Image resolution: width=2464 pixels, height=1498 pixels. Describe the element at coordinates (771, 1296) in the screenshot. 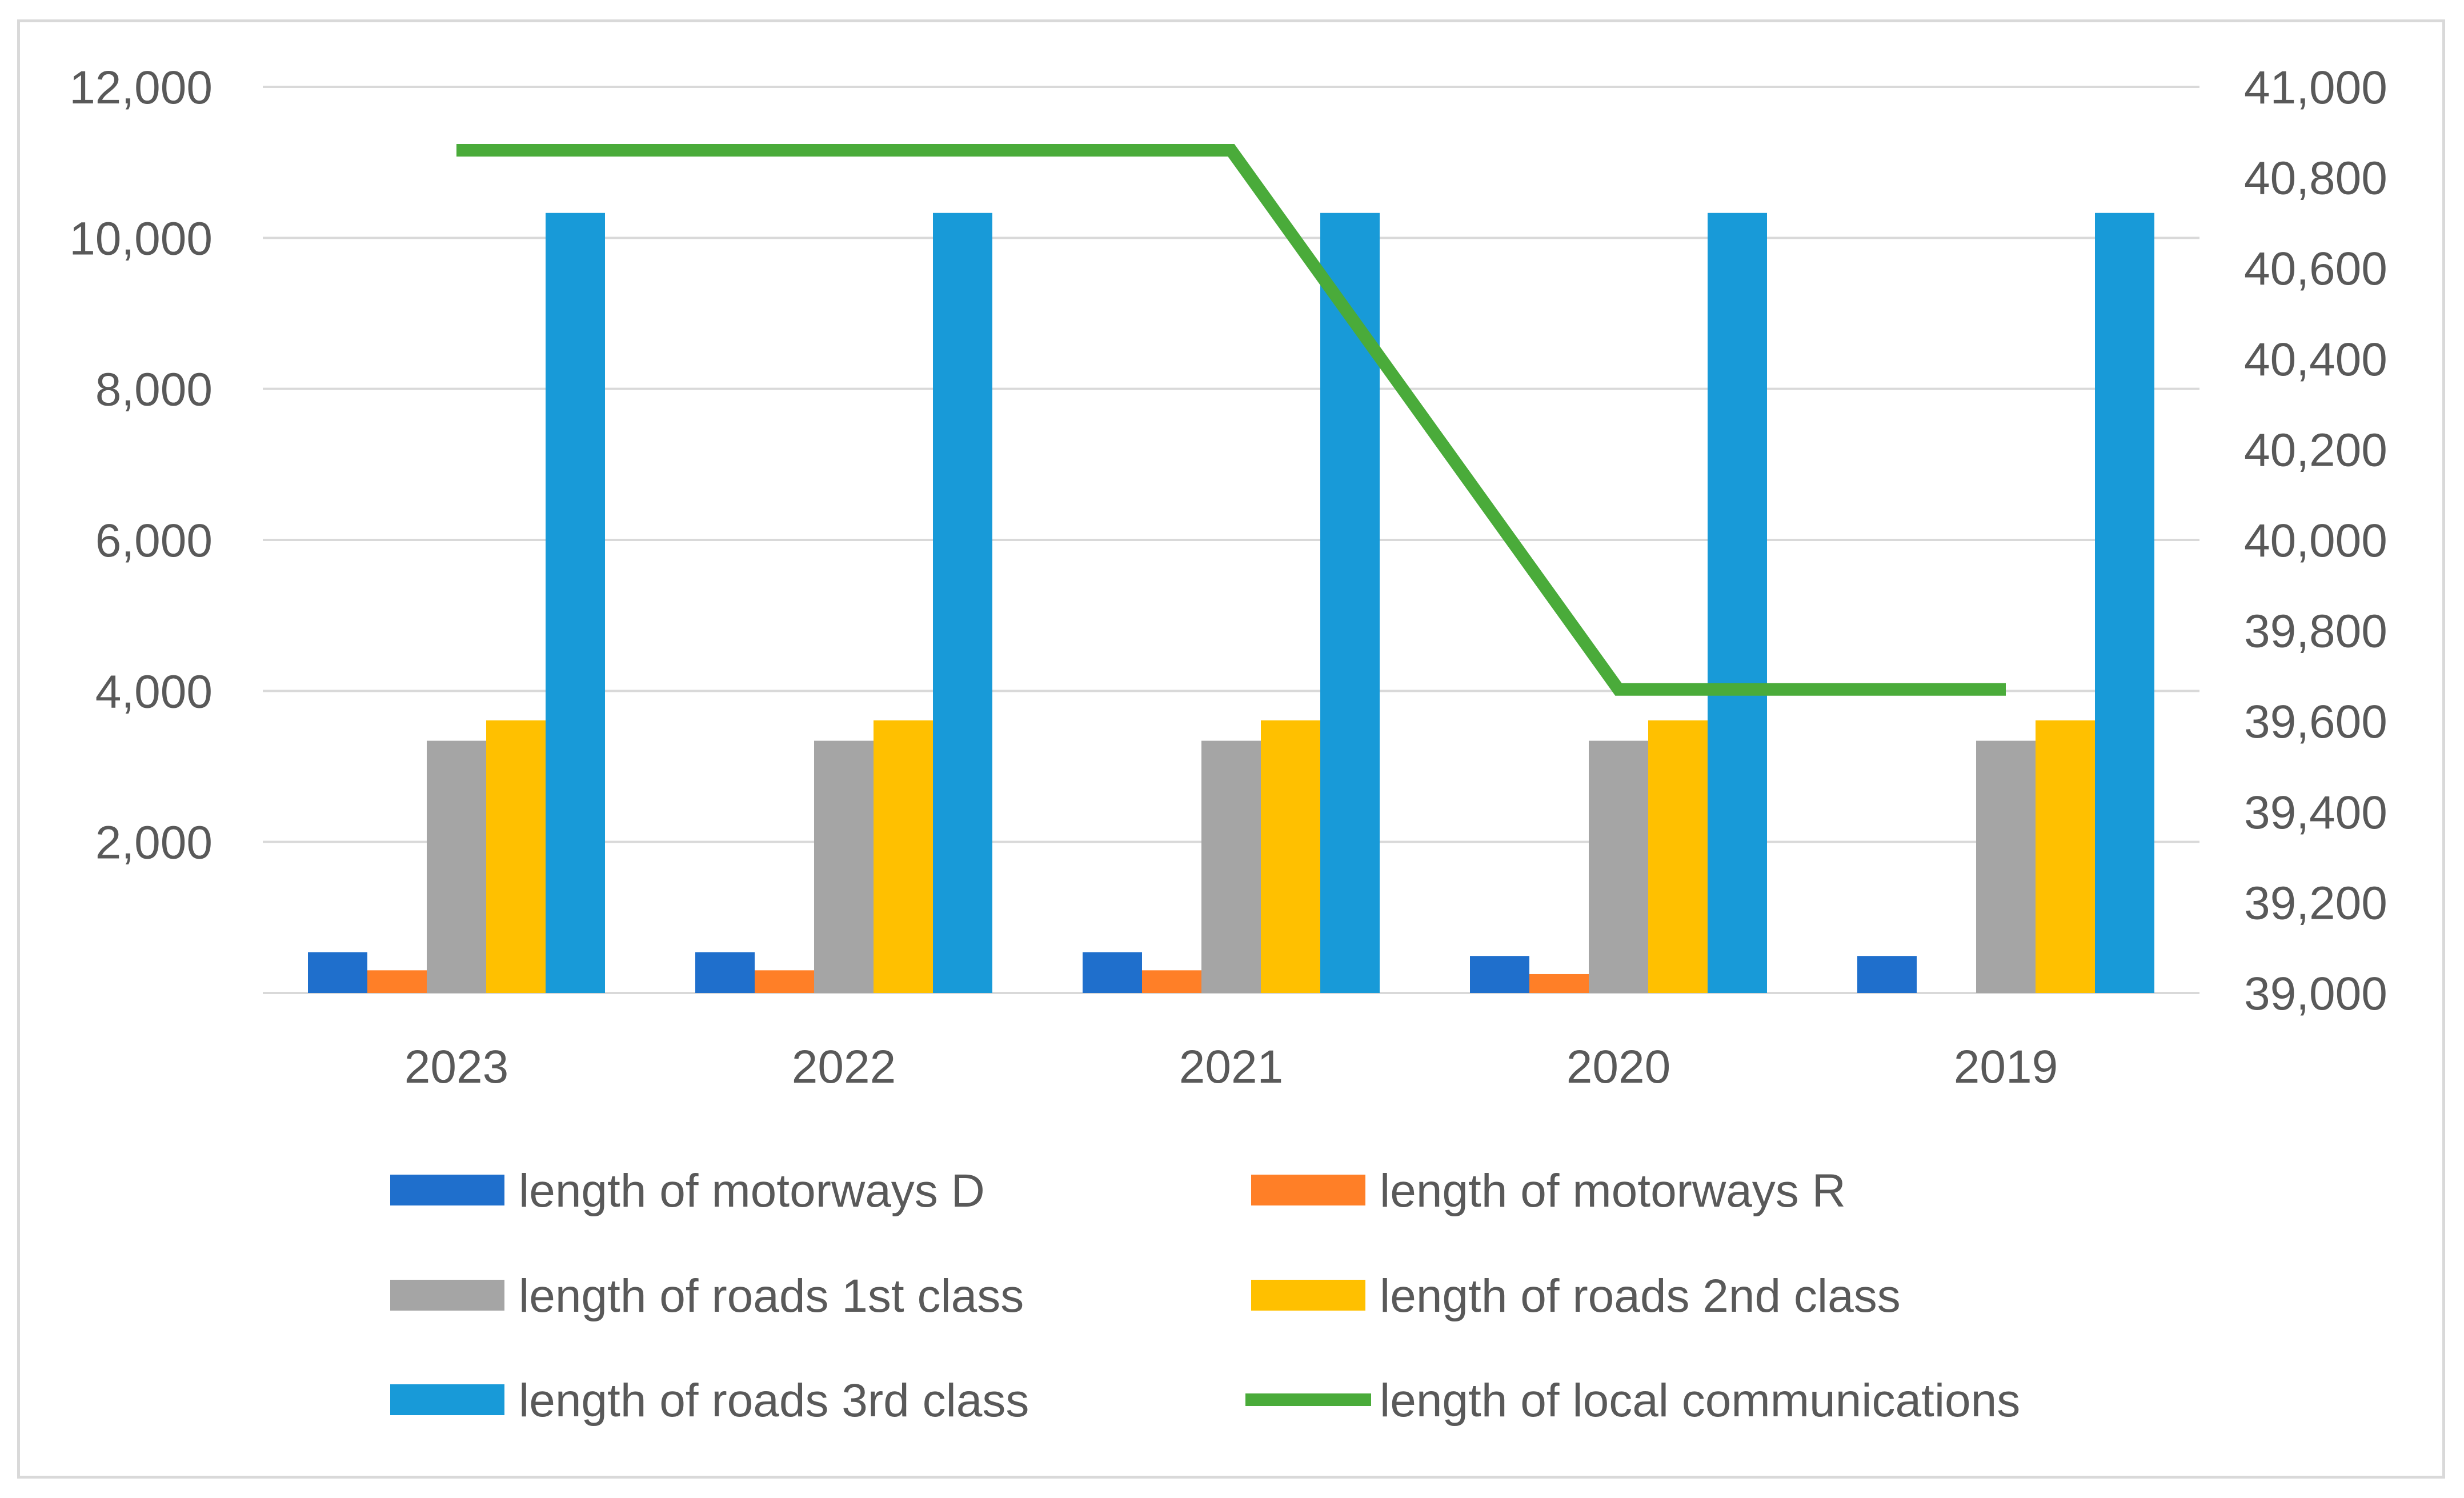

I see `legend-label: length of roads 1st class` at that location.